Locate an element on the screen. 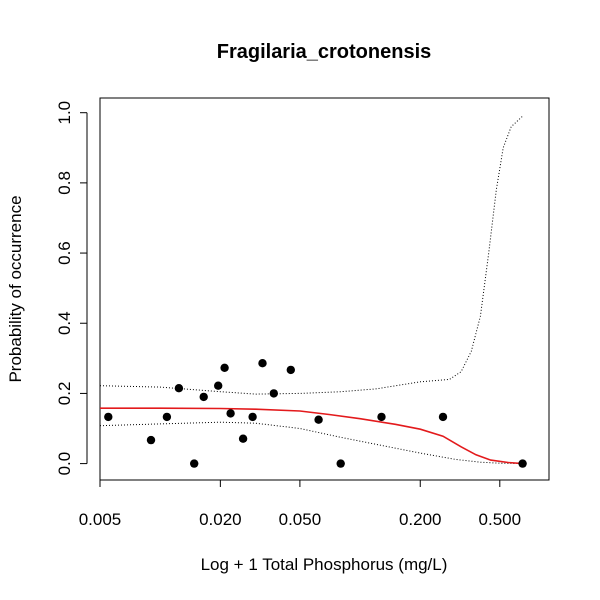  fit-curve-group is located at coordinates (311, 436).